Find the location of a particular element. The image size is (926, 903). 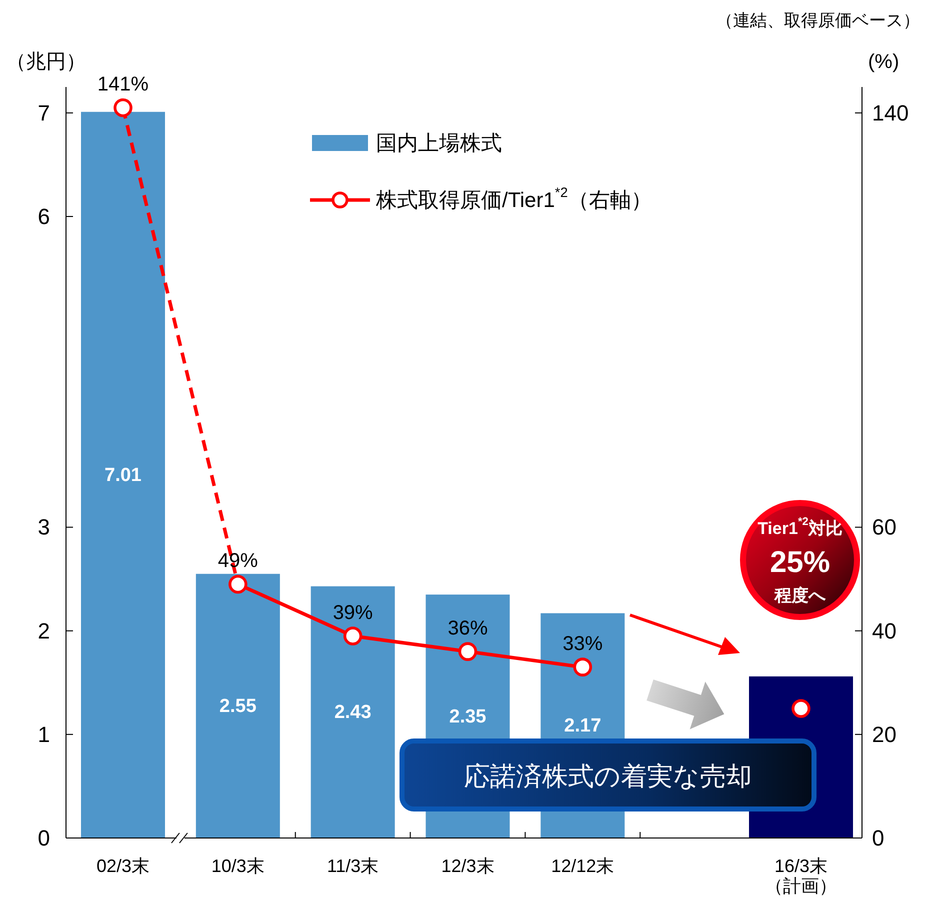

y2-tick-label: 20 is located at coordinates (884, 734).